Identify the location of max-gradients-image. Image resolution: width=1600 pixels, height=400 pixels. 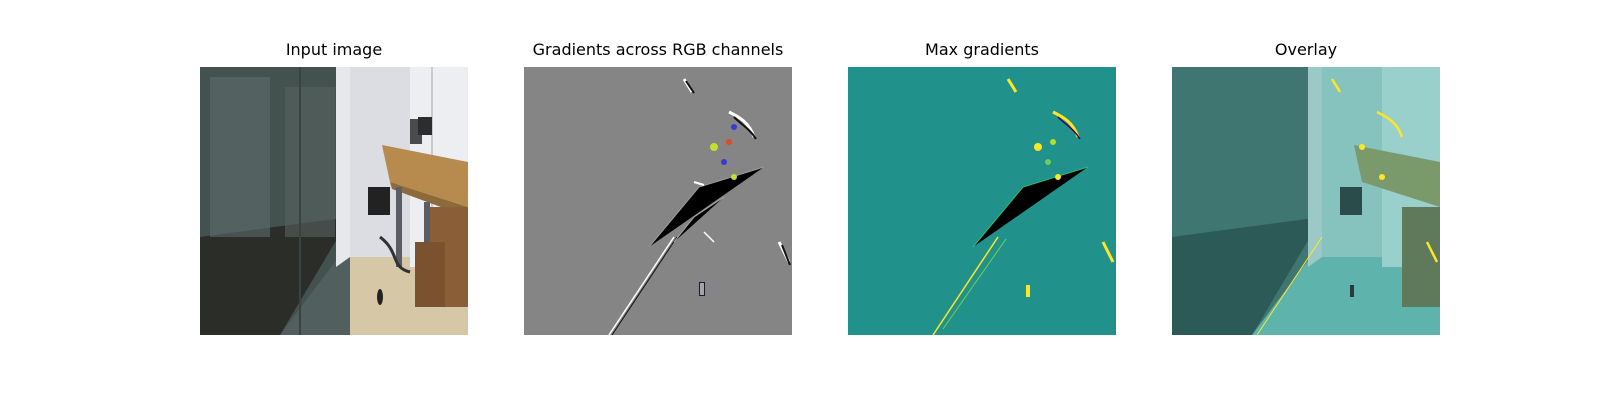
(982, 201).